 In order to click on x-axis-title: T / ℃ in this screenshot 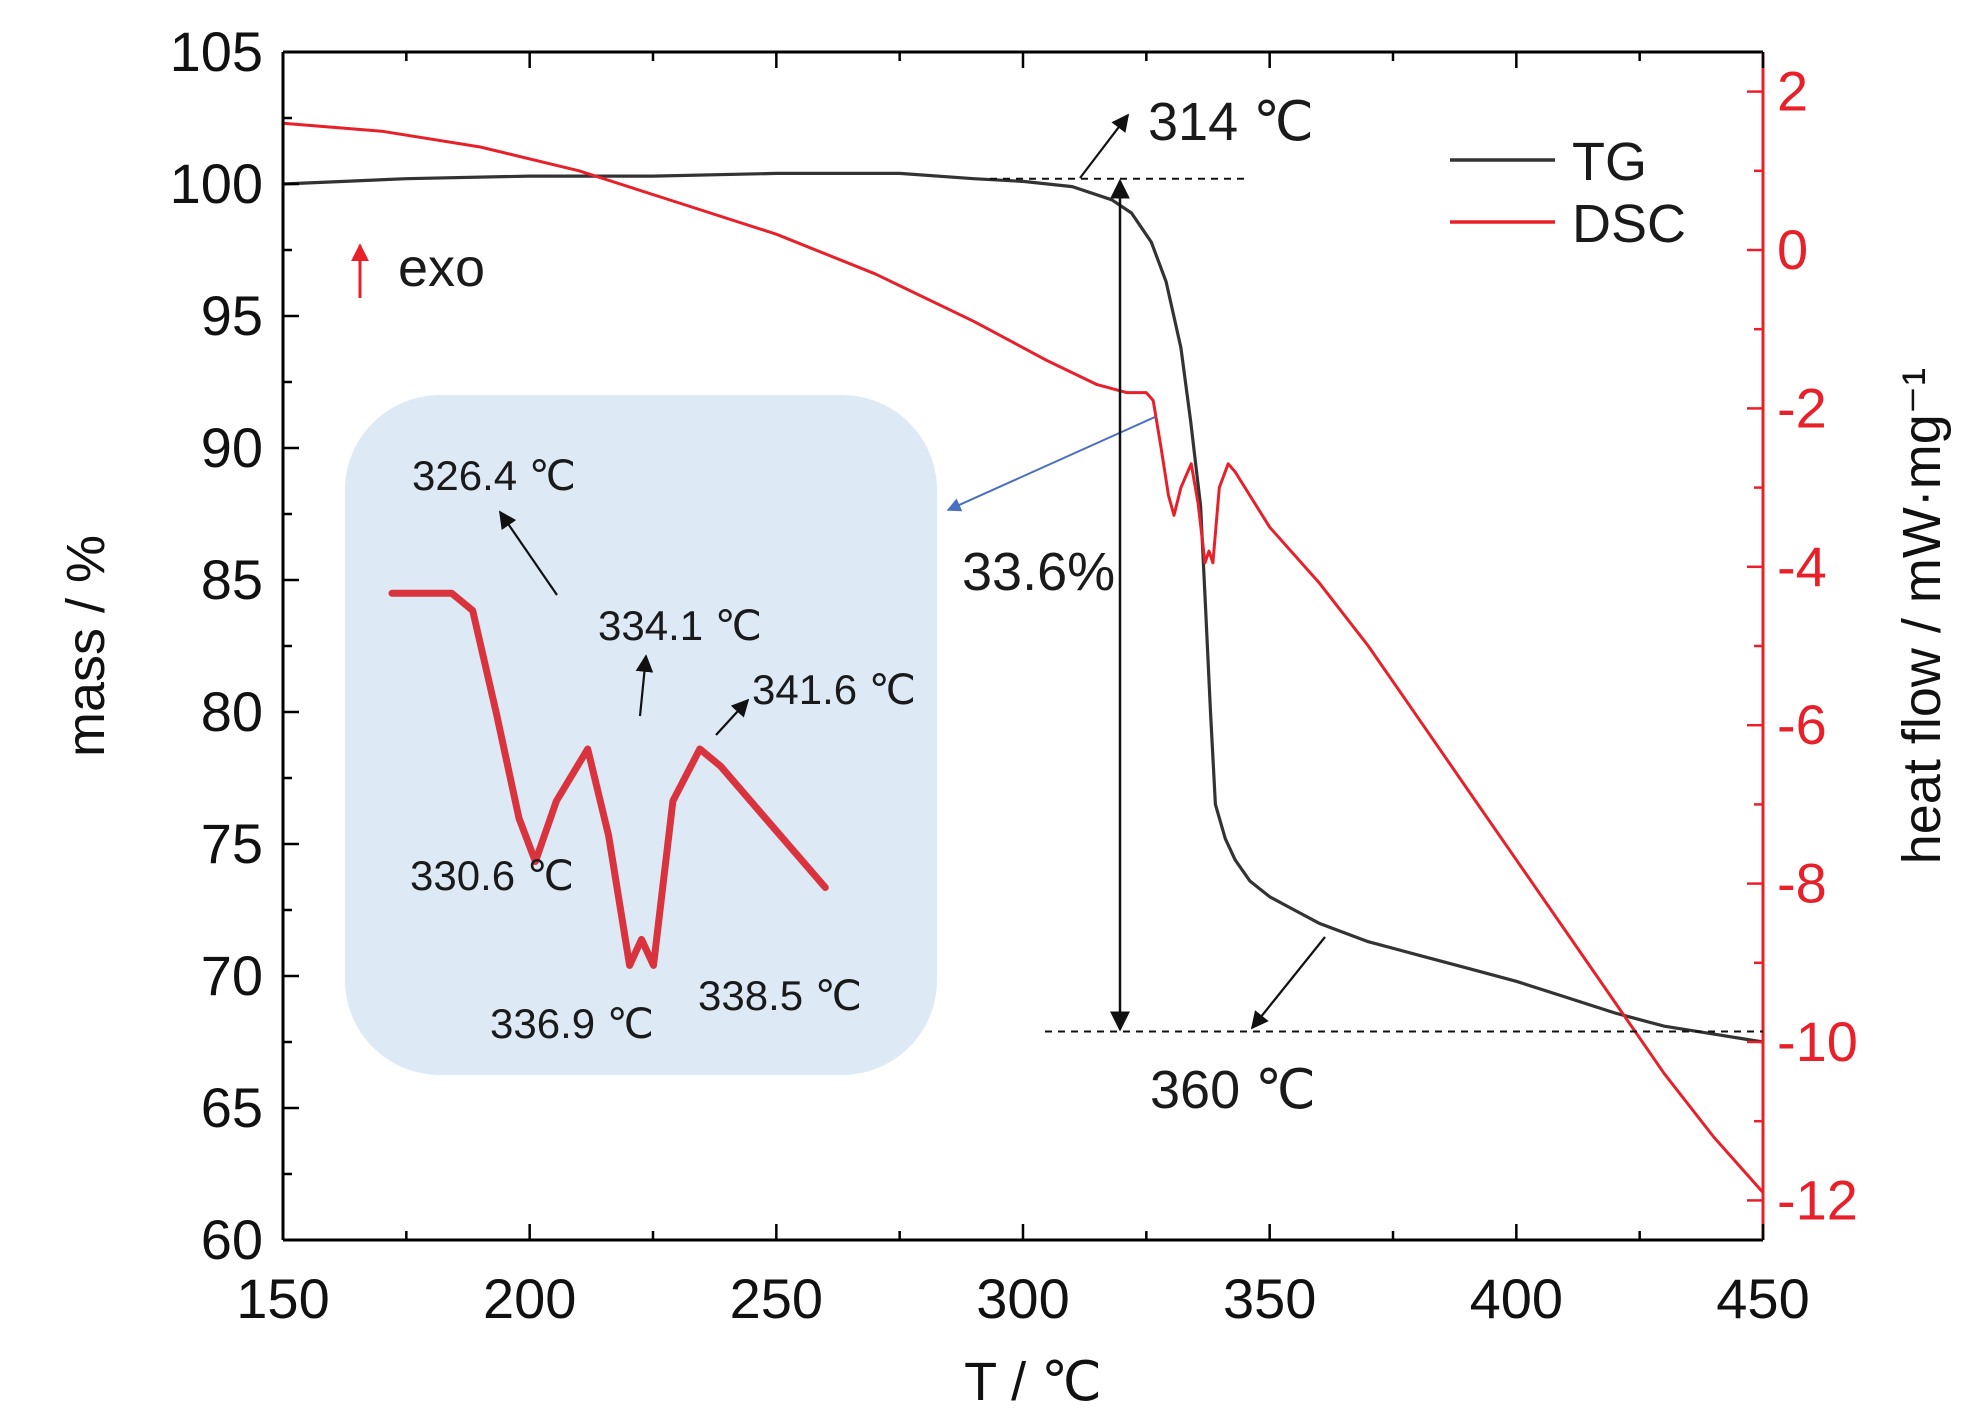, I will do `click(1033, 1382)`.